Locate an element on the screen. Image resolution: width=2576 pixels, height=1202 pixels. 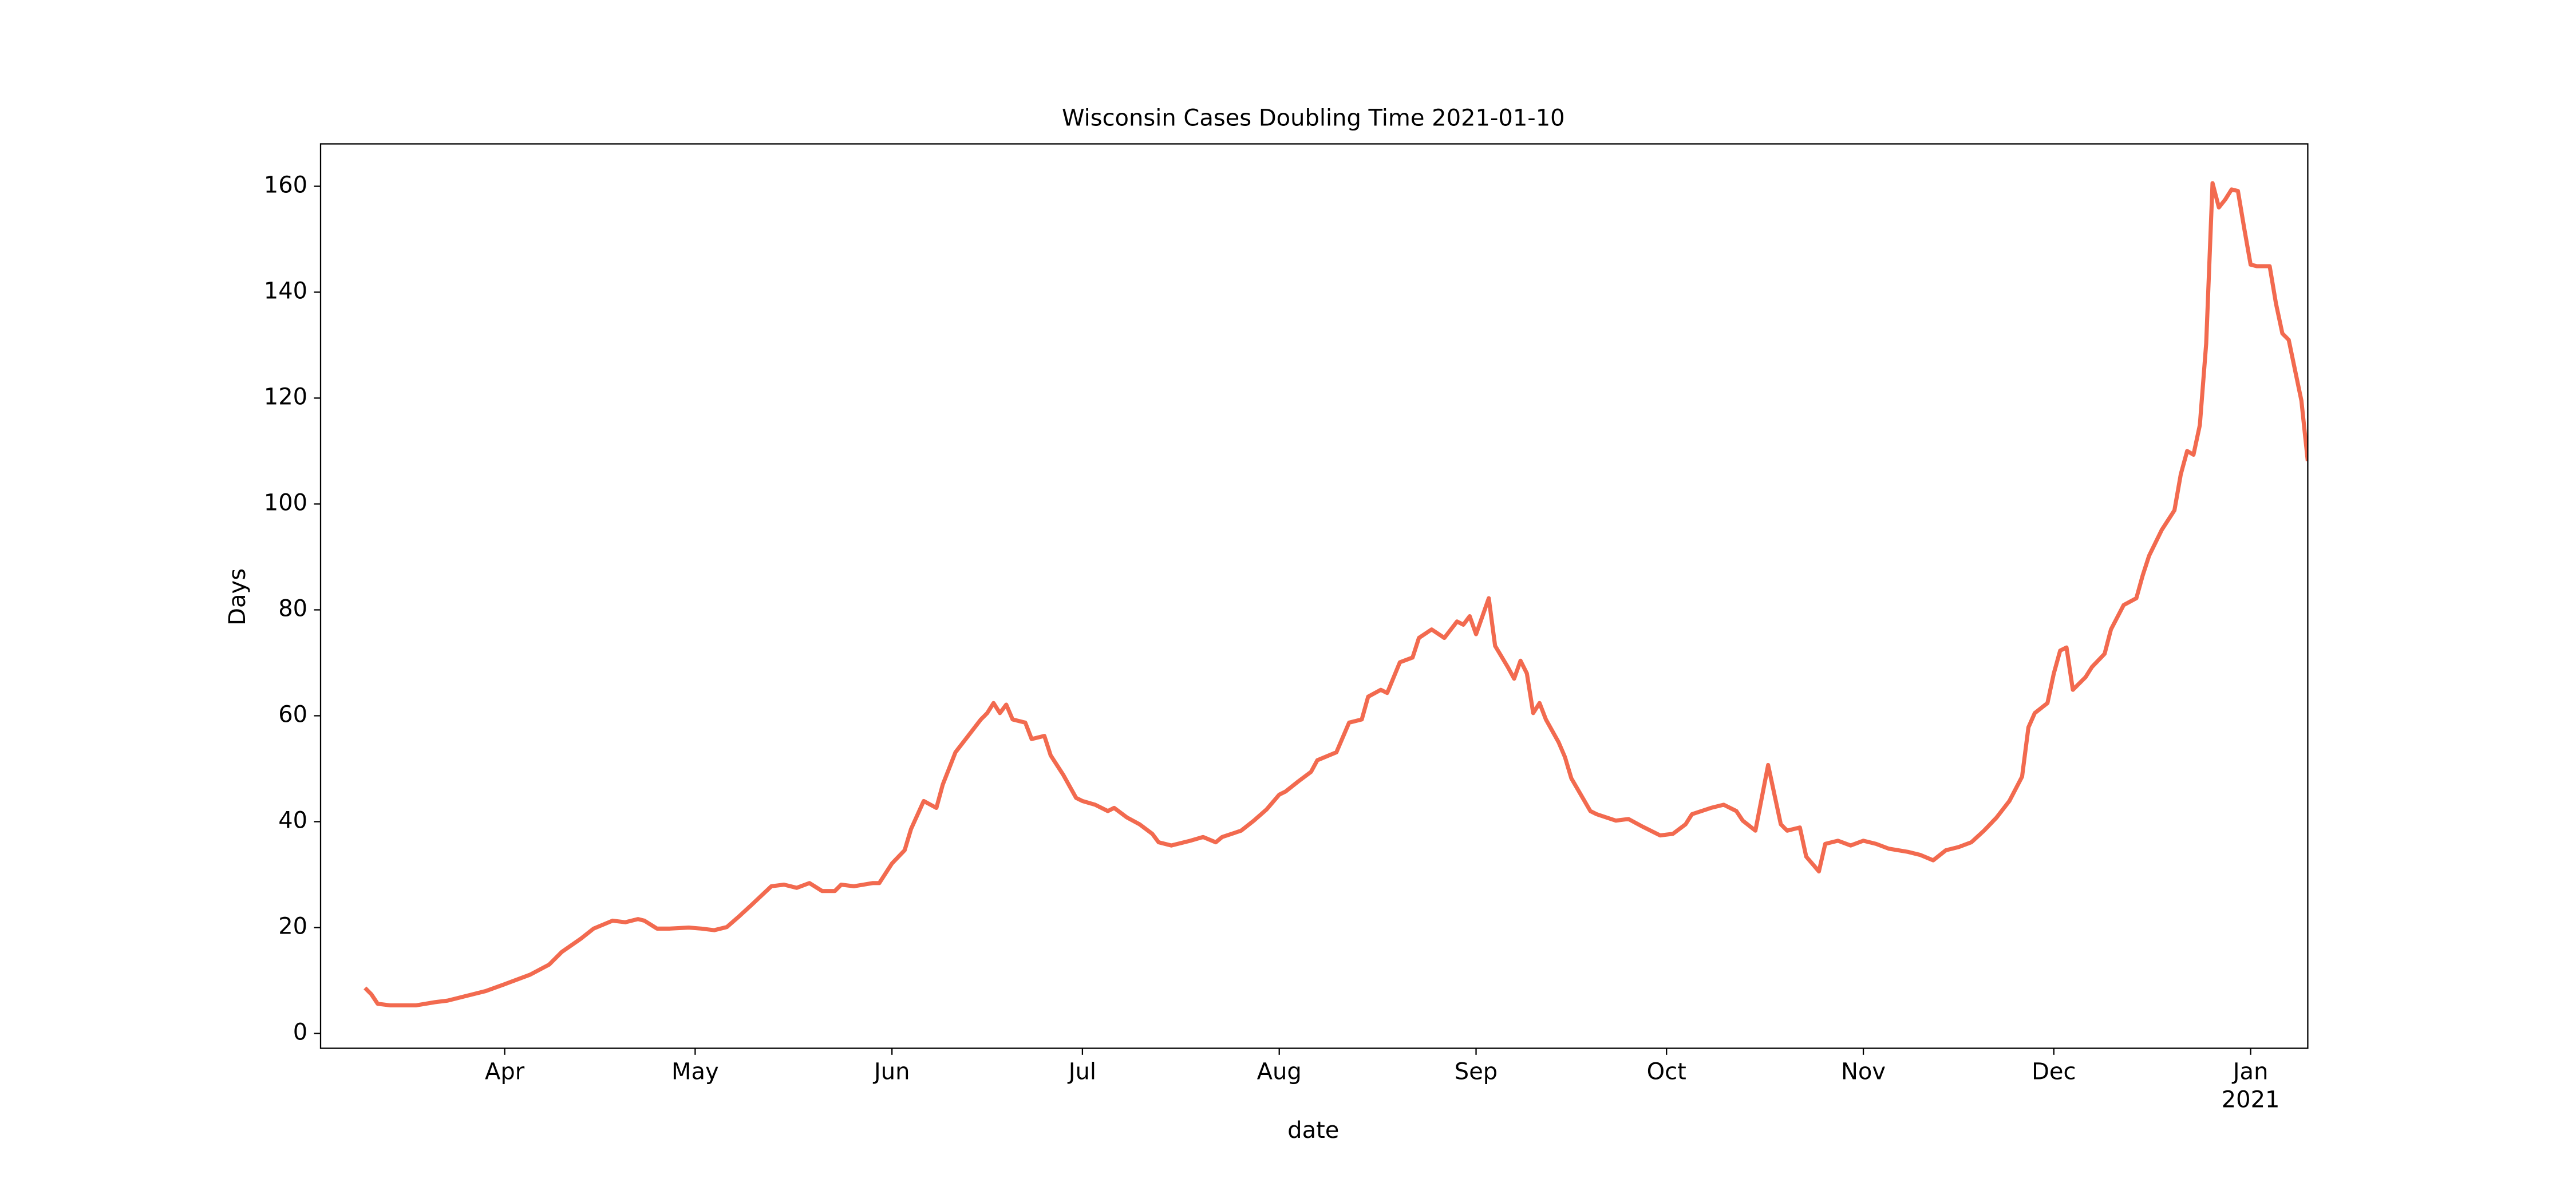
y-tick-label: 120 is located at coordinates (285, 397).